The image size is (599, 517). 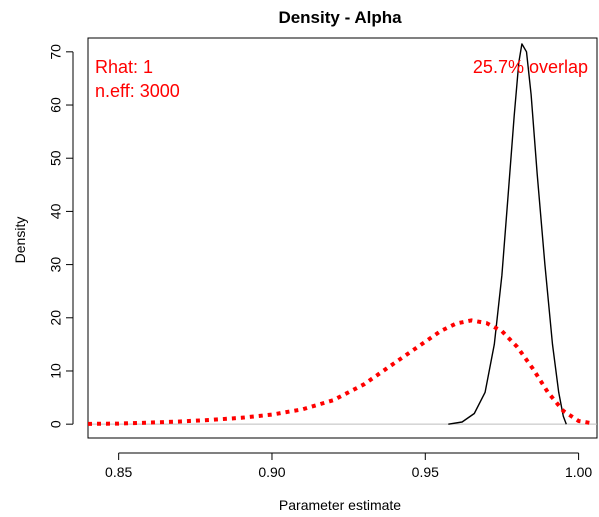 I want to click on x-tick-label: 0.85, so click(x=118, y=472).